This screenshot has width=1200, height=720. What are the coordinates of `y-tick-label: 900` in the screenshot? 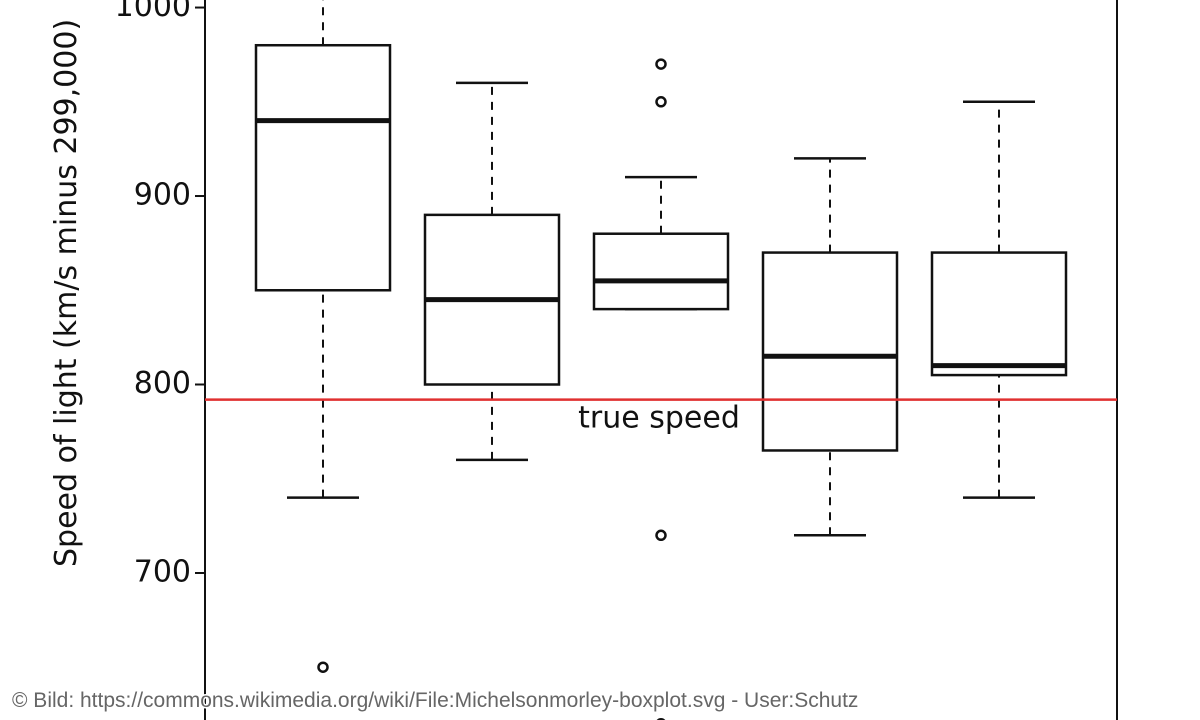 It's located at (162, 195).